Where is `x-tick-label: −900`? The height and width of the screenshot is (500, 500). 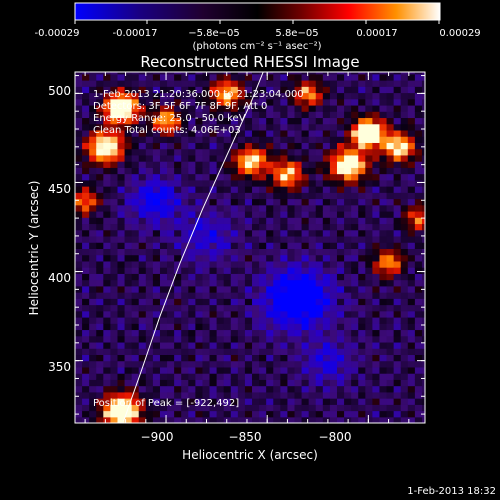 x-tick-label: −900 is located at coordinates (157, 437).